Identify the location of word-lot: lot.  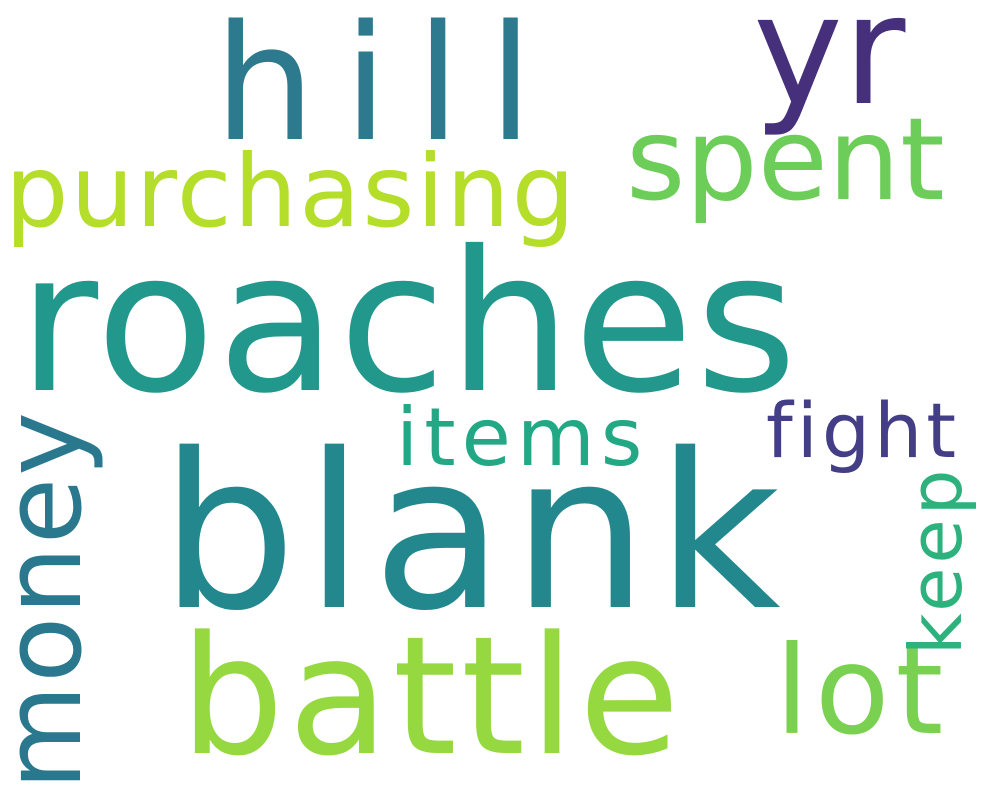
(862, 691).